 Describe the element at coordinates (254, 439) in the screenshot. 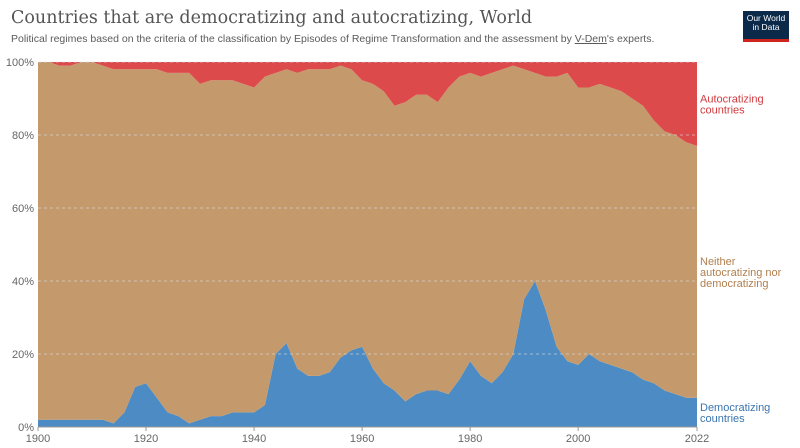

I see `x-tick-label: 1940` at that location.